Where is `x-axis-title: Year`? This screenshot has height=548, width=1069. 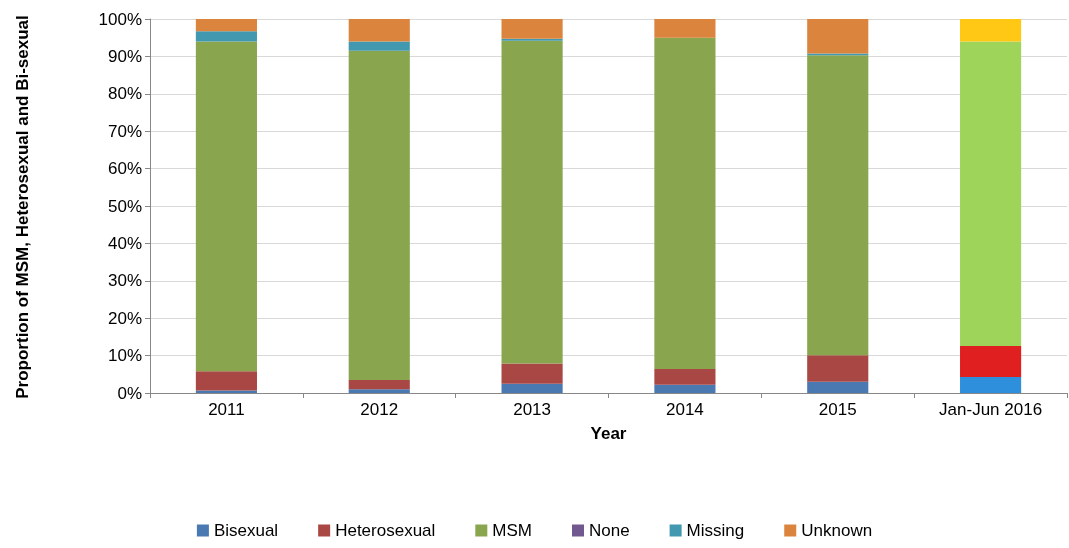
x-axis-title: Year is located at coordinates (608, 433).